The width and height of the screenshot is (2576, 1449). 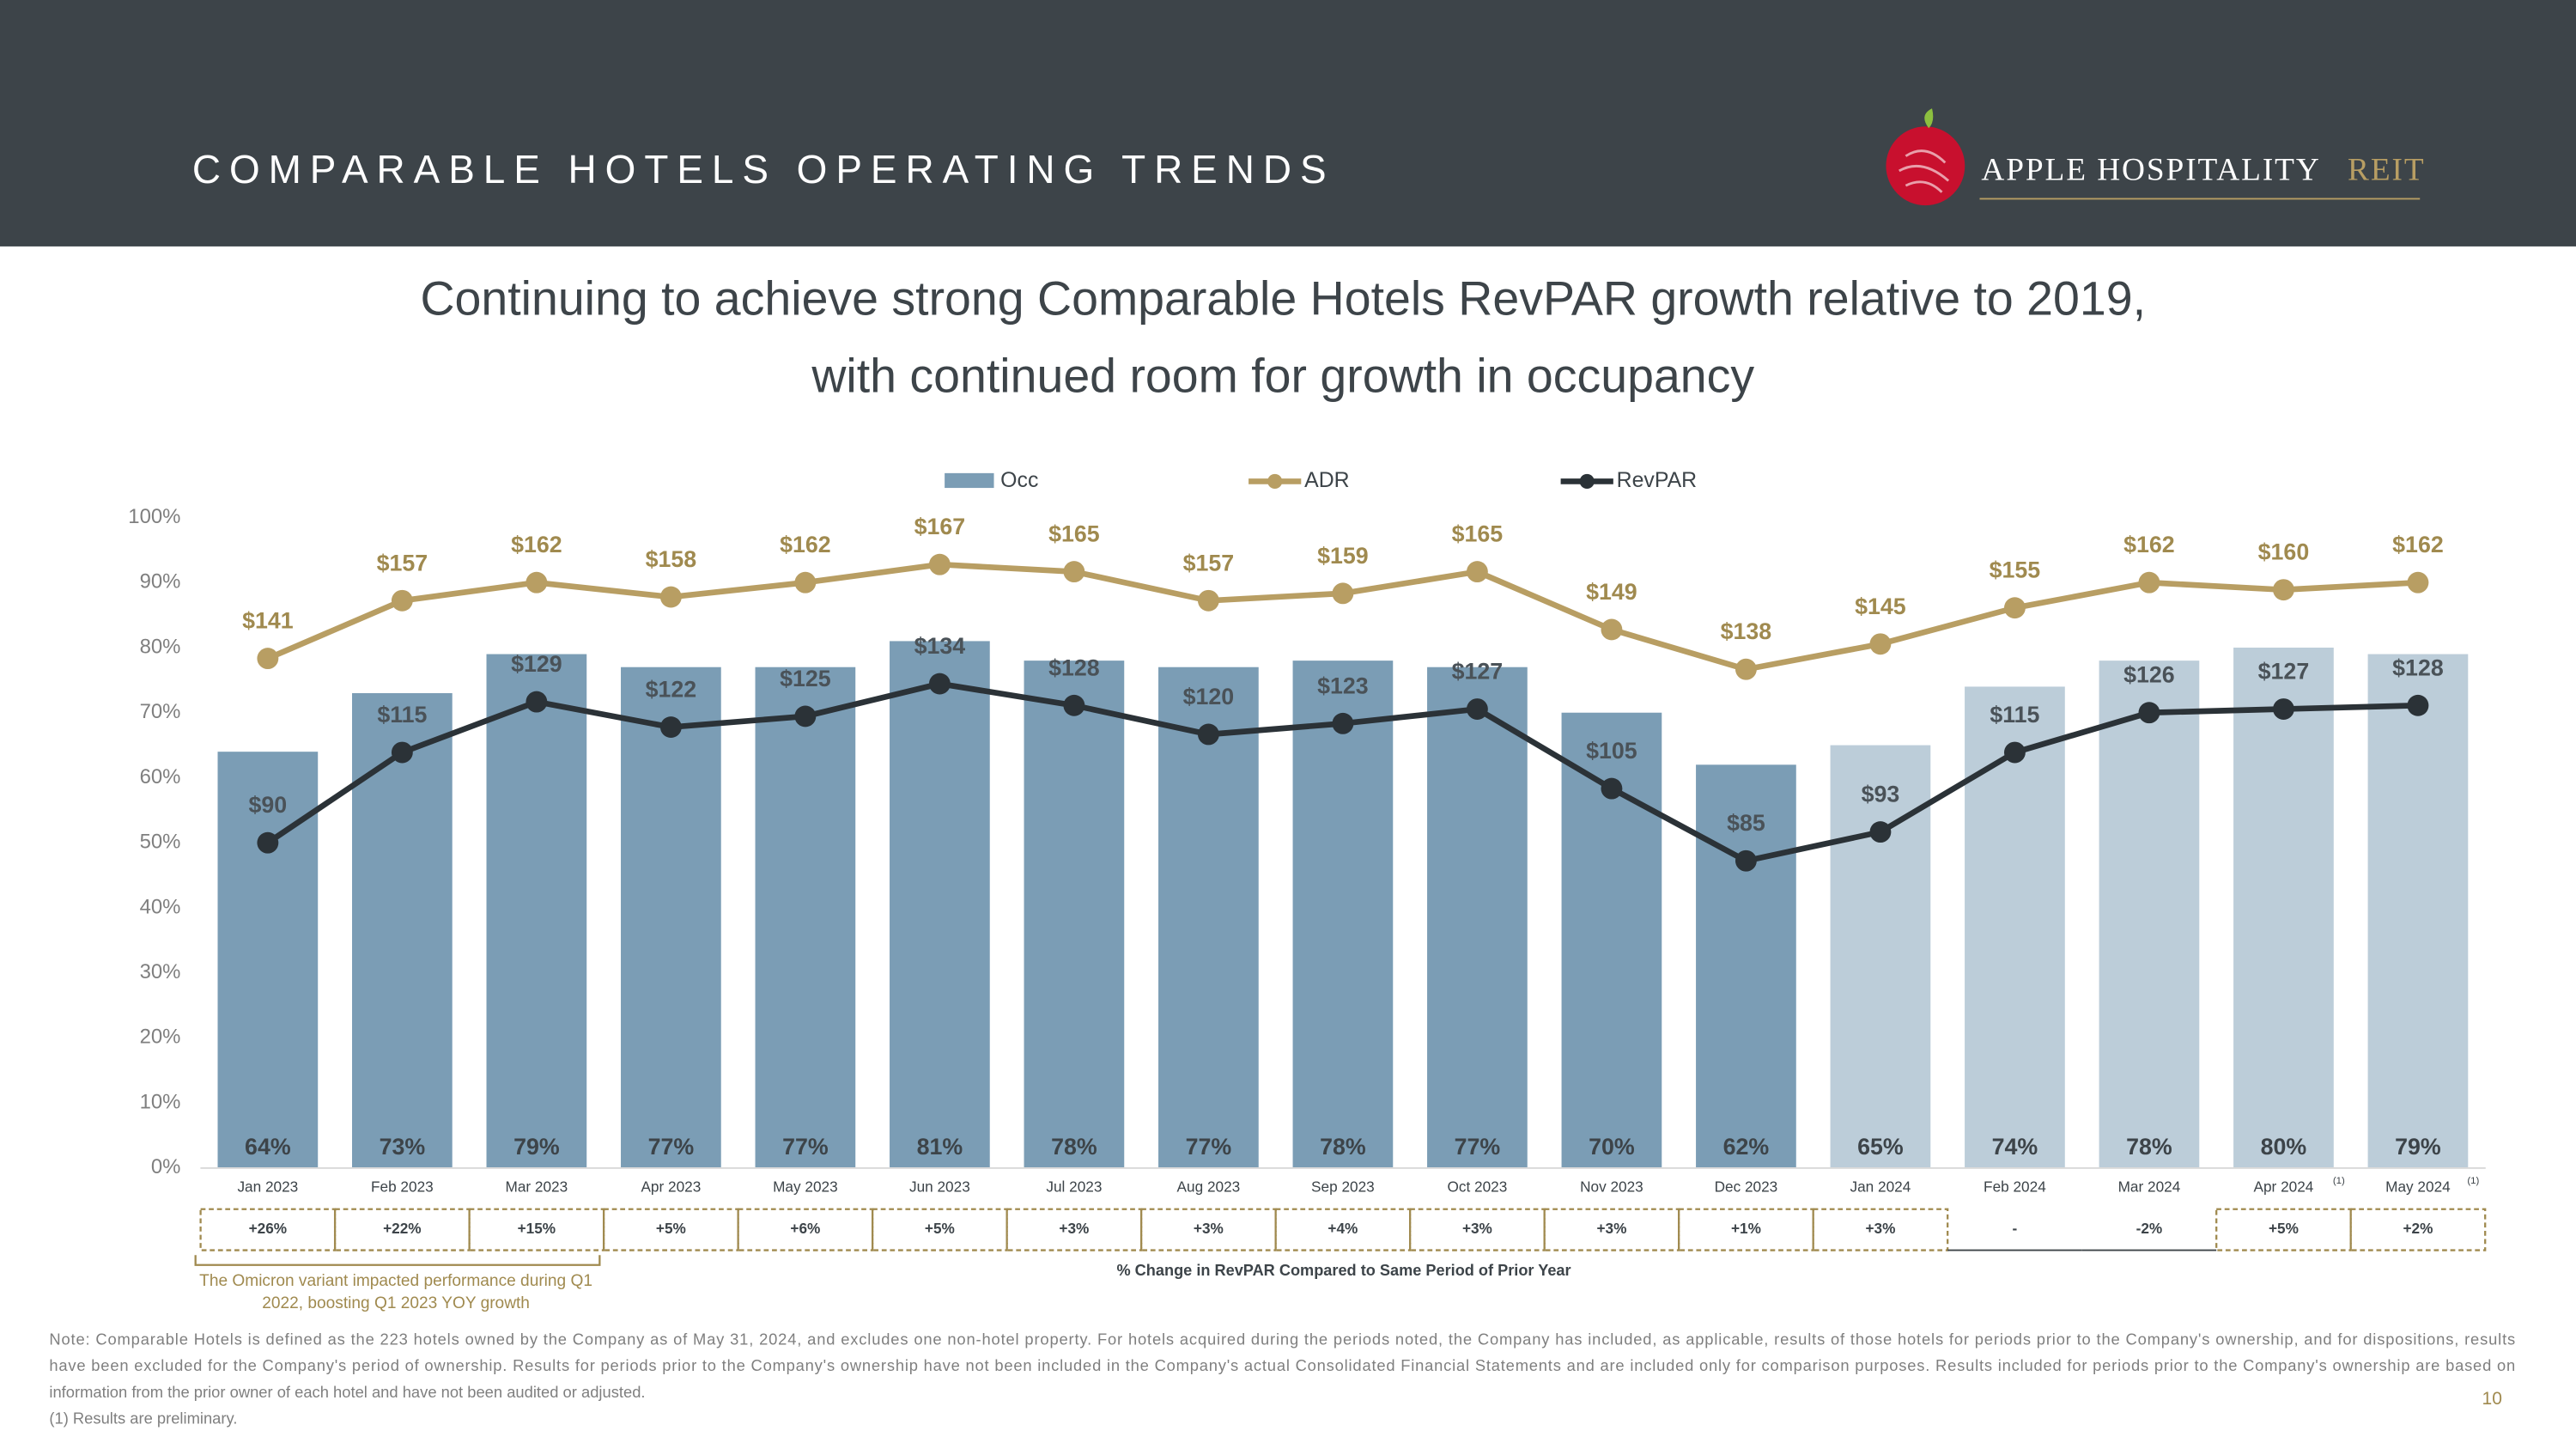 I want to click on line-value-label: $141, so click(x=268, y=621).